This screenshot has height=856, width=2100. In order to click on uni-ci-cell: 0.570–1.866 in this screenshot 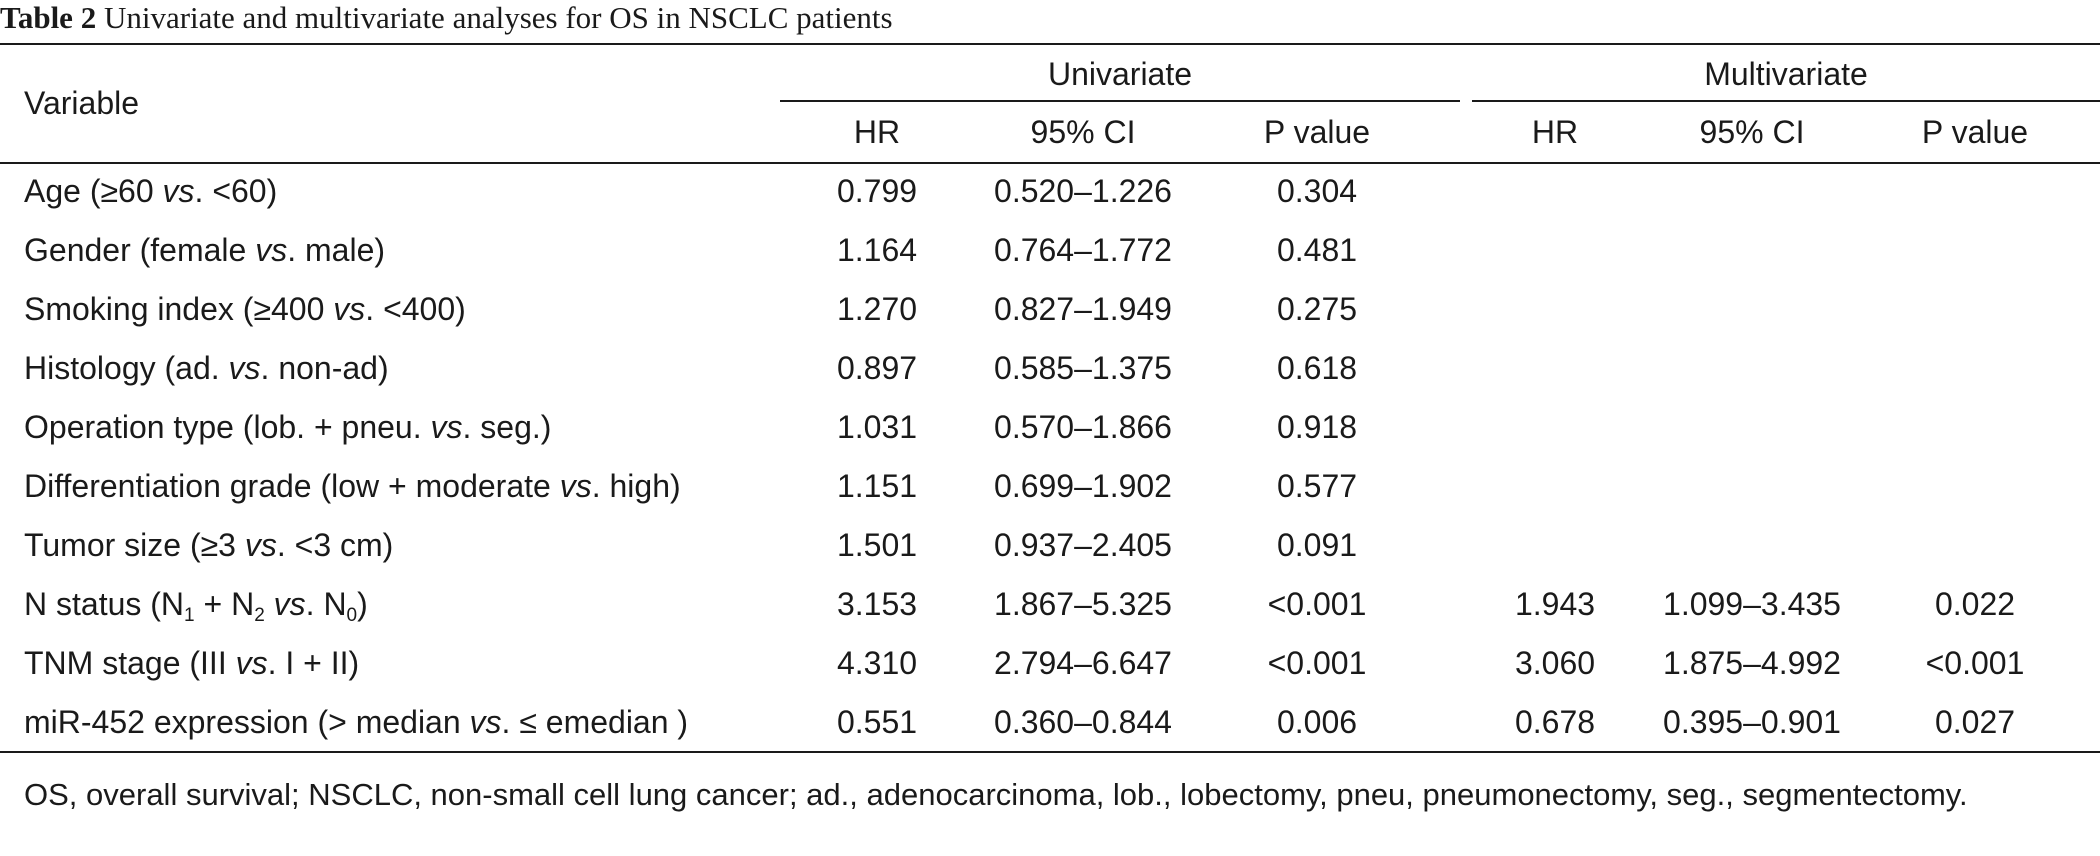, I will do `click(1083, 427)`.